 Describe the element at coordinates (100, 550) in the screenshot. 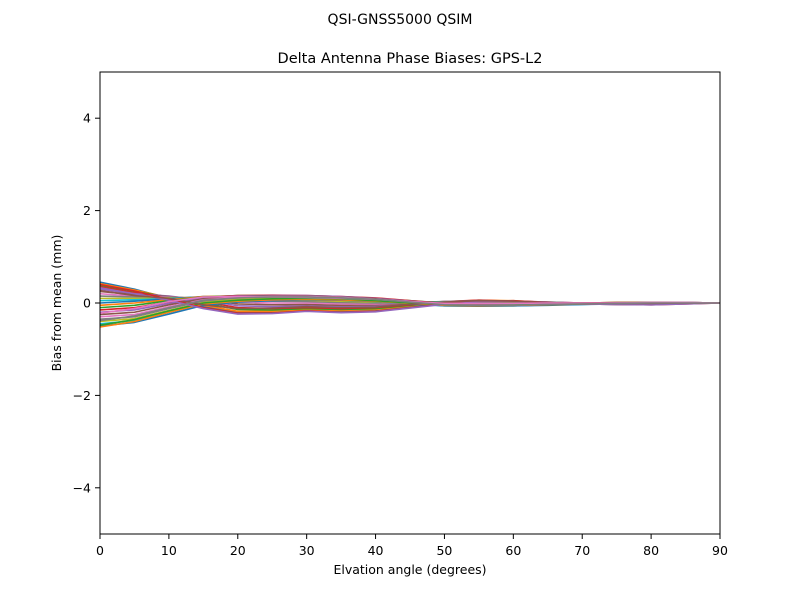

I see `x-tick-label: 0` at that location.